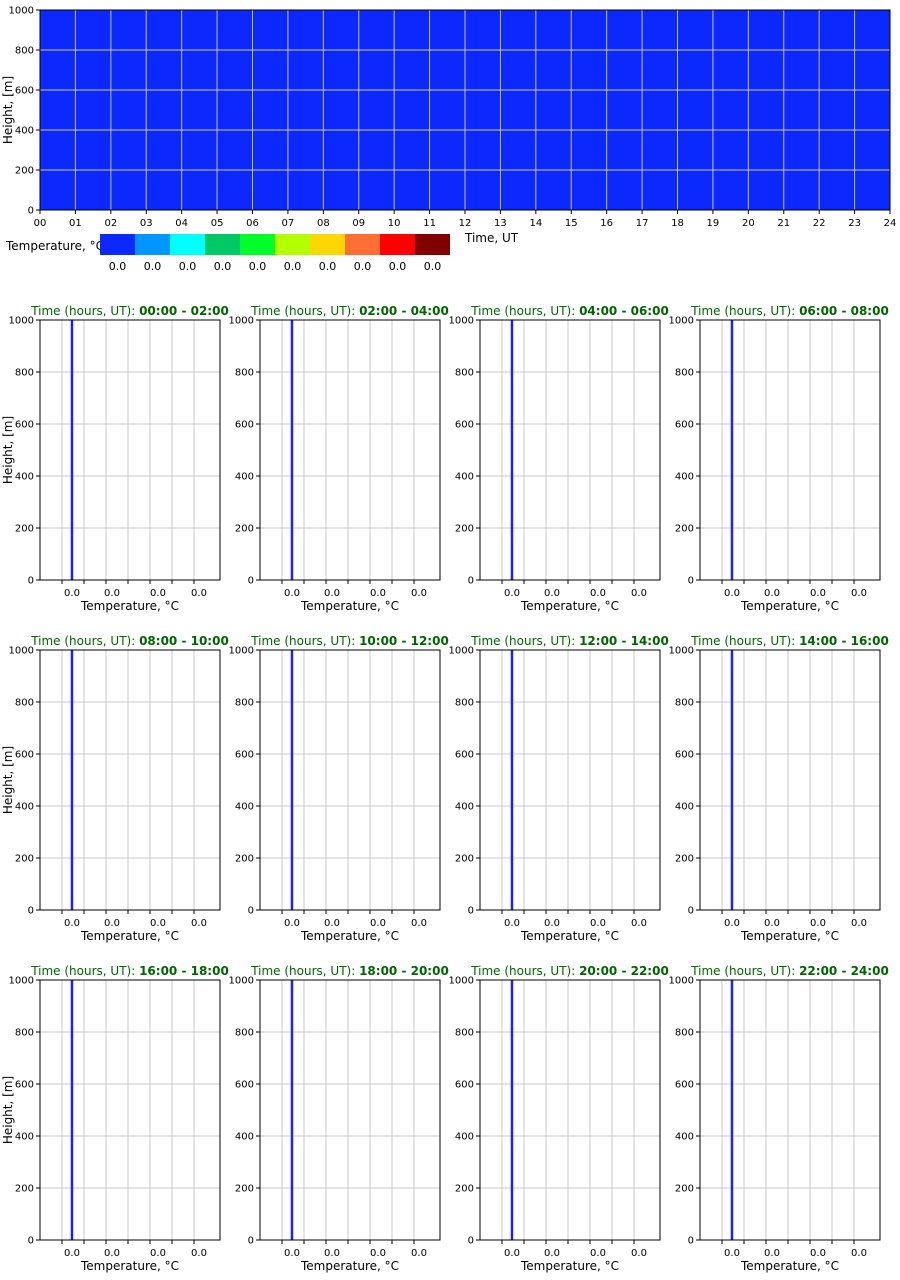 Image resolution: width=900 pixels, height=1280 pixels. What do you see at coordinates (789, 311) in the screenshot?
I see `panel-title: Time (hours, UT): 06:00 - 08:00` at bounding box center [789, 311].